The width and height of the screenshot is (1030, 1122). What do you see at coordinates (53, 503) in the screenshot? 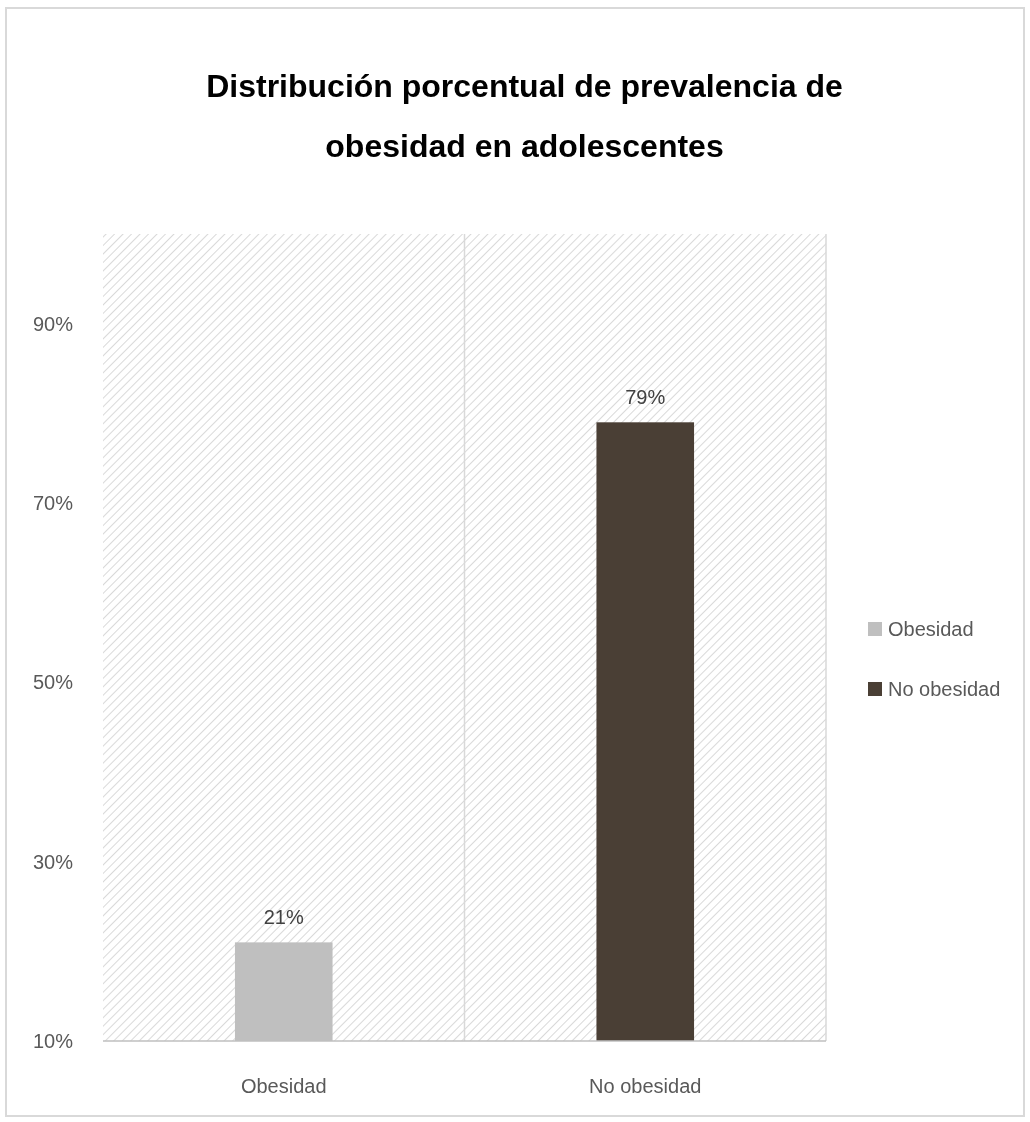
I see `y-tick-label: 70%` at bounding box center [53, 503].